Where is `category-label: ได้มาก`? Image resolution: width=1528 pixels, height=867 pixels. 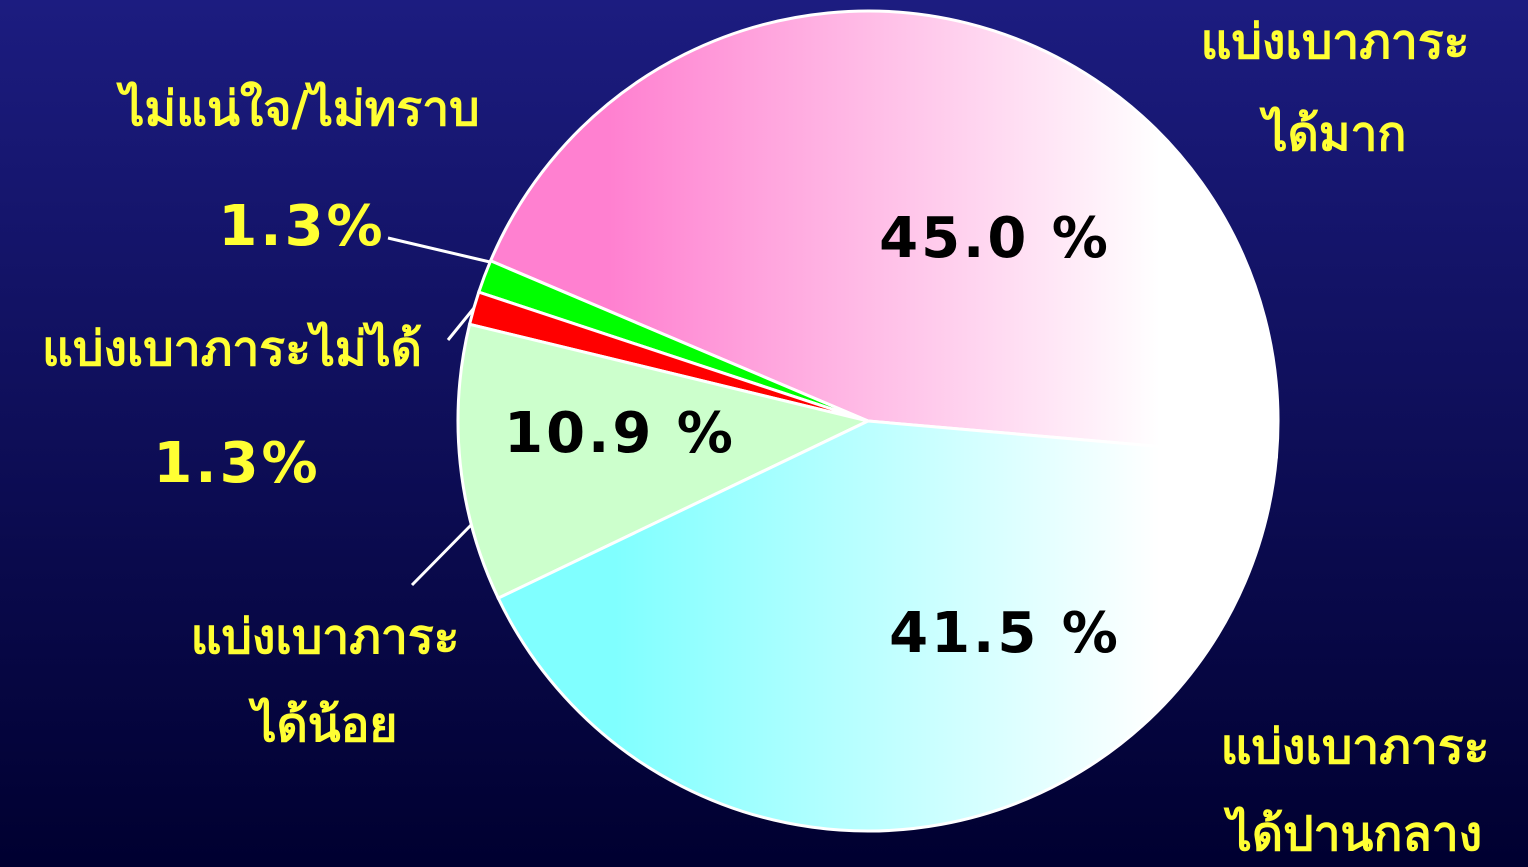
category-label: ได้มาก is located at coordinates (1333, 133).